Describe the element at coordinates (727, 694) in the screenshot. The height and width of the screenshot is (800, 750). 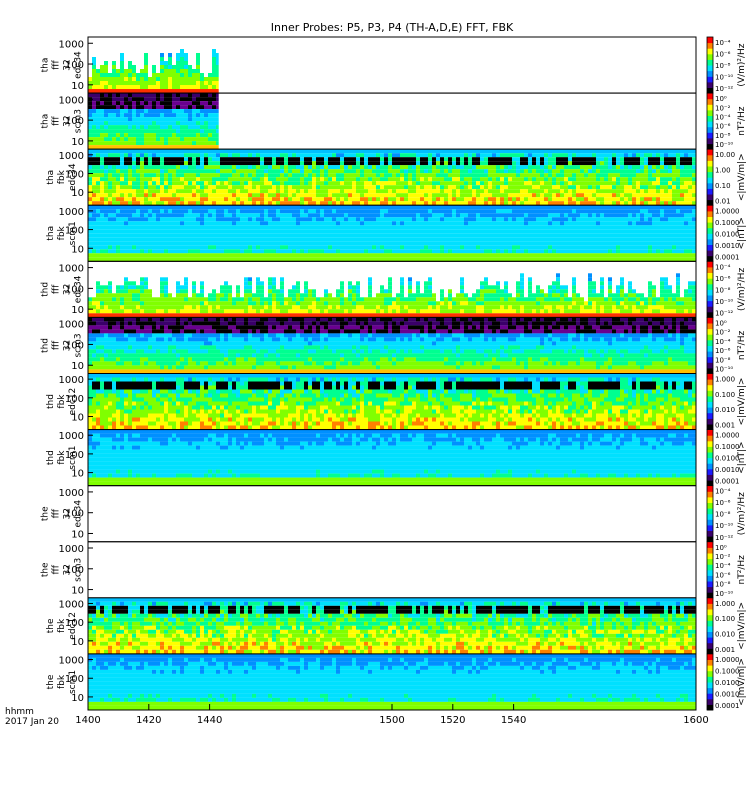
I see `colorbar-tick-label: 0.0010` at that location.